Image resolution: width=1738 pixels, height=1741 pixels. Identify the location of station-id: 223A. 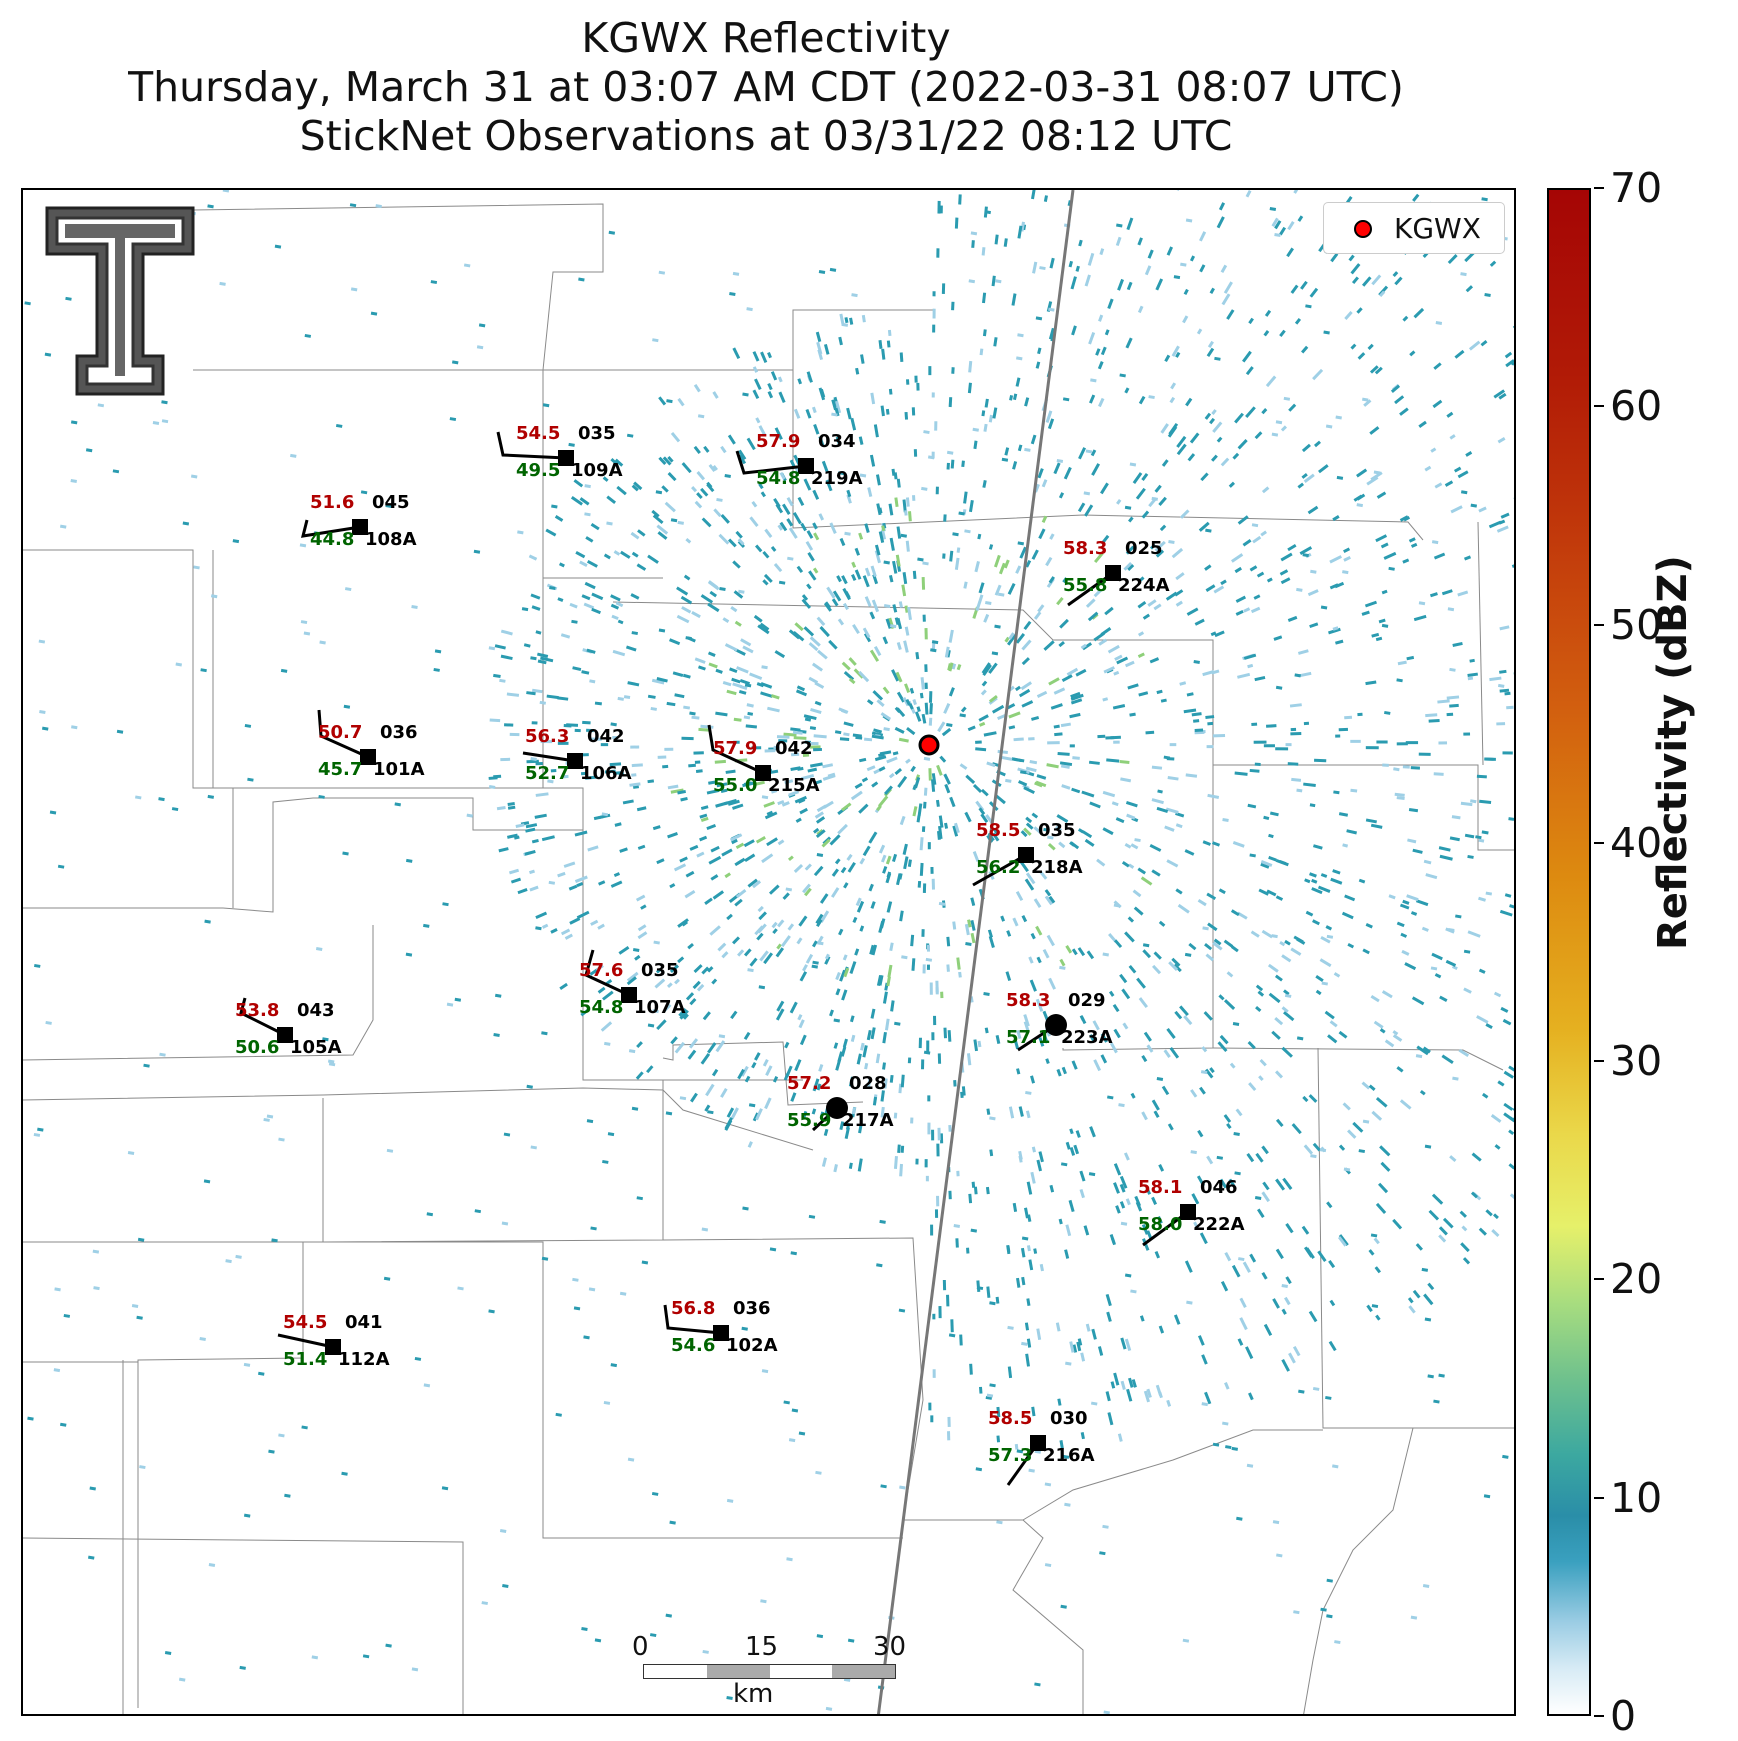
(1087, 1037).